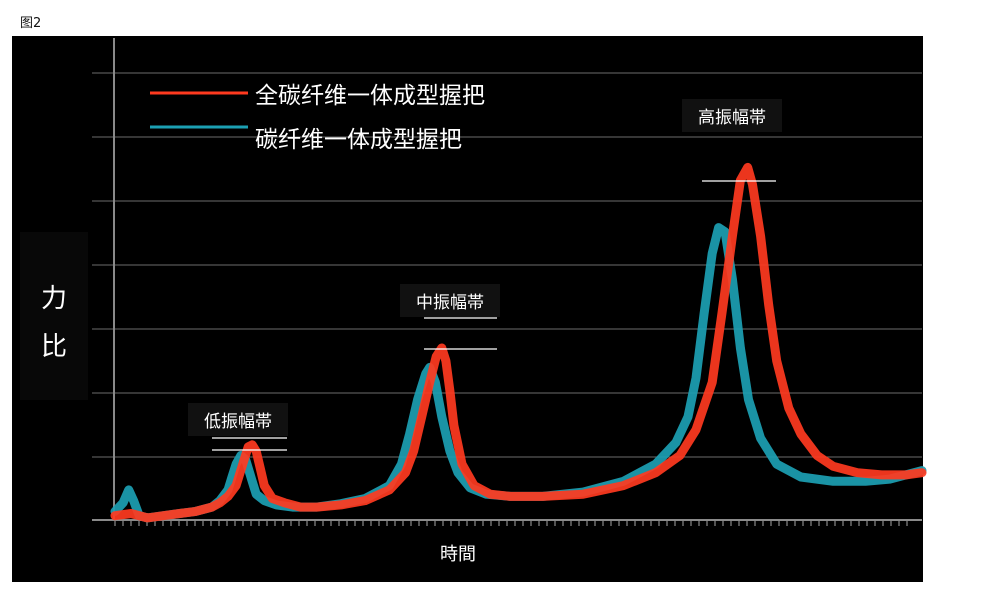 The width and height of the screenshot is (990, 606). What do you see at coordinates (199, 110) in the screenshot?
I see `legend-swatches` at bounding box center [199, 110].